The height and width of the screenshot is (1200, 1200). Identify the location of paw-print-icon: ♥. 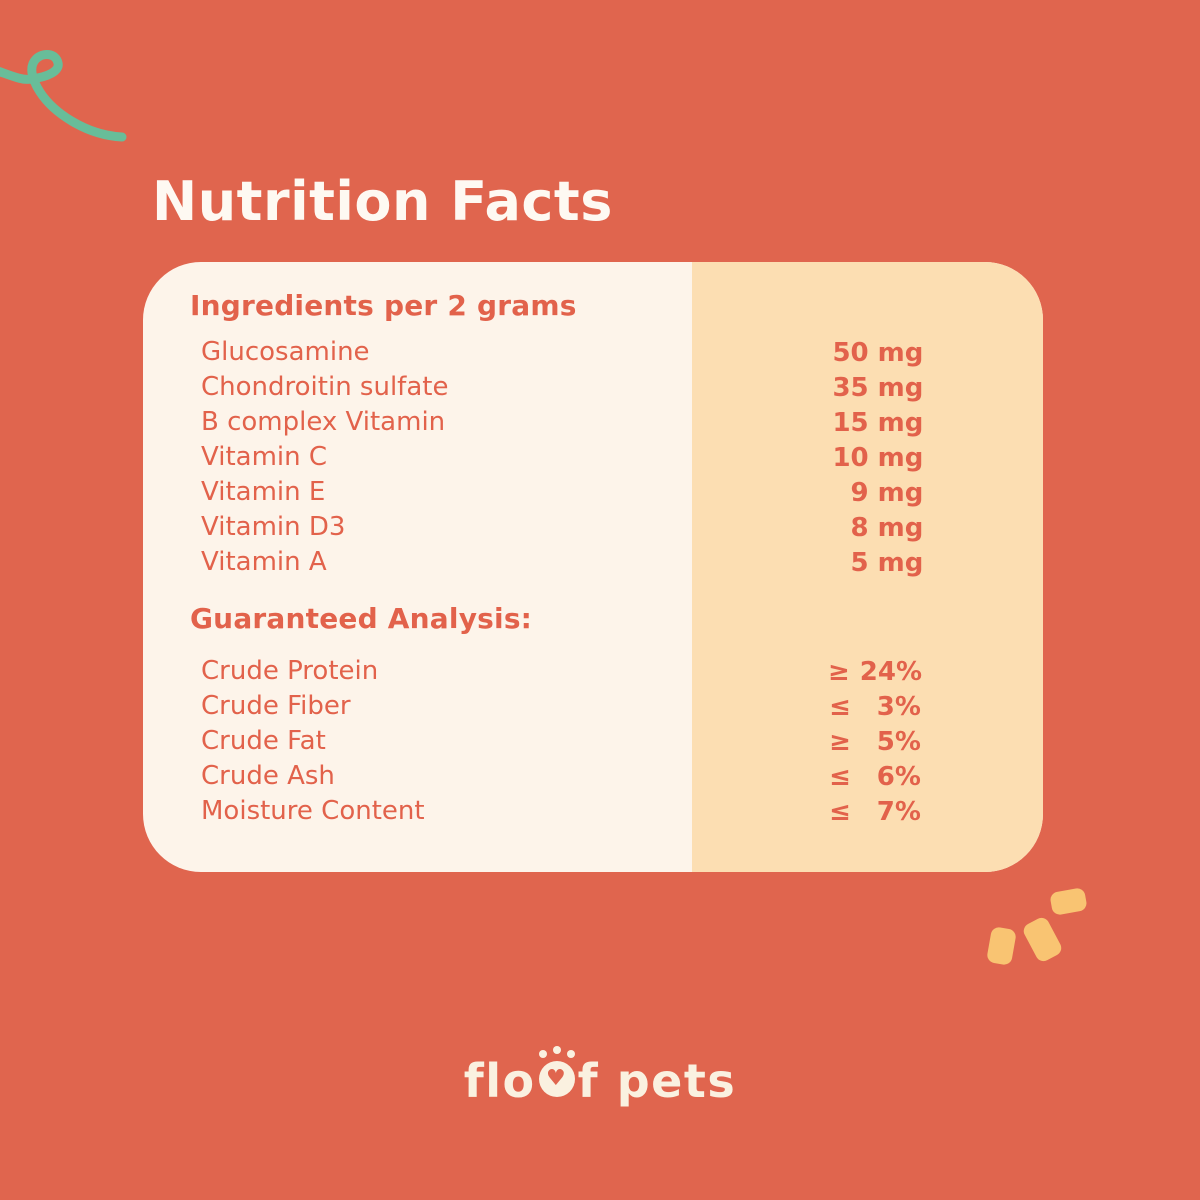
(556, 1071).